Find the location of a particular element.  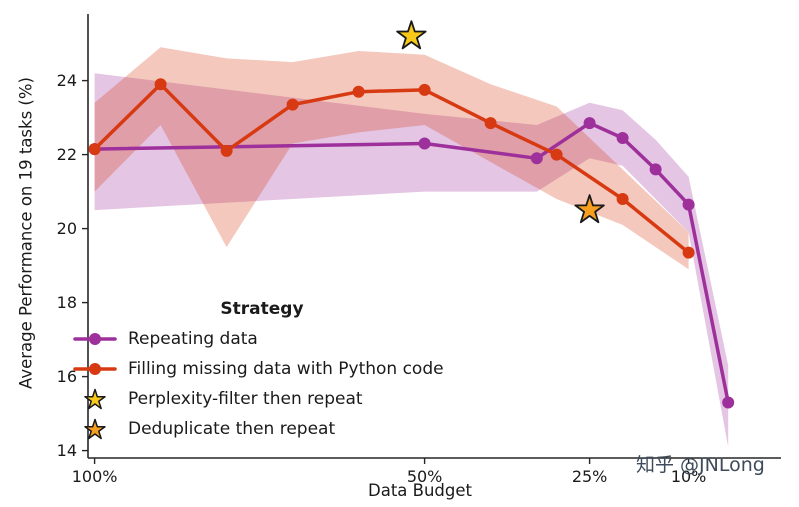

y-tick-label: 18 is located at coordinates (67, 302).